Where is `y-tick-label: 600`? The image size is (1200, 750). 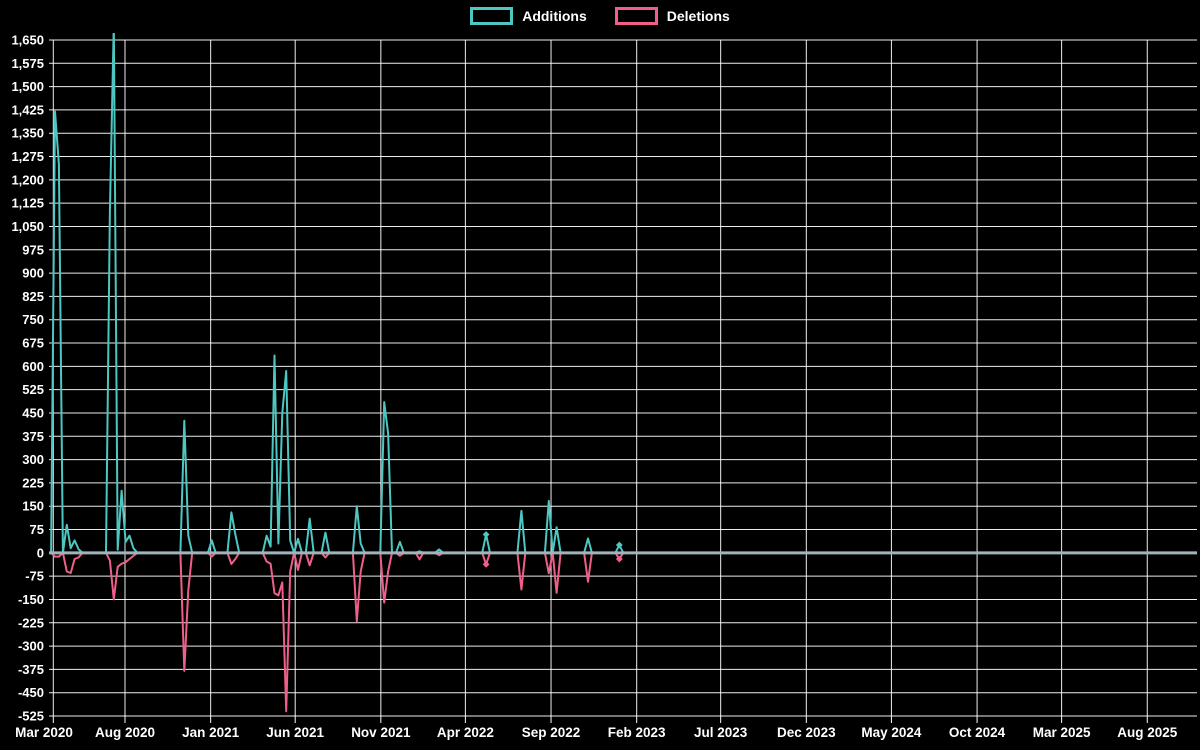
y-tick-label: 600 is located at coordinates (33, 366).